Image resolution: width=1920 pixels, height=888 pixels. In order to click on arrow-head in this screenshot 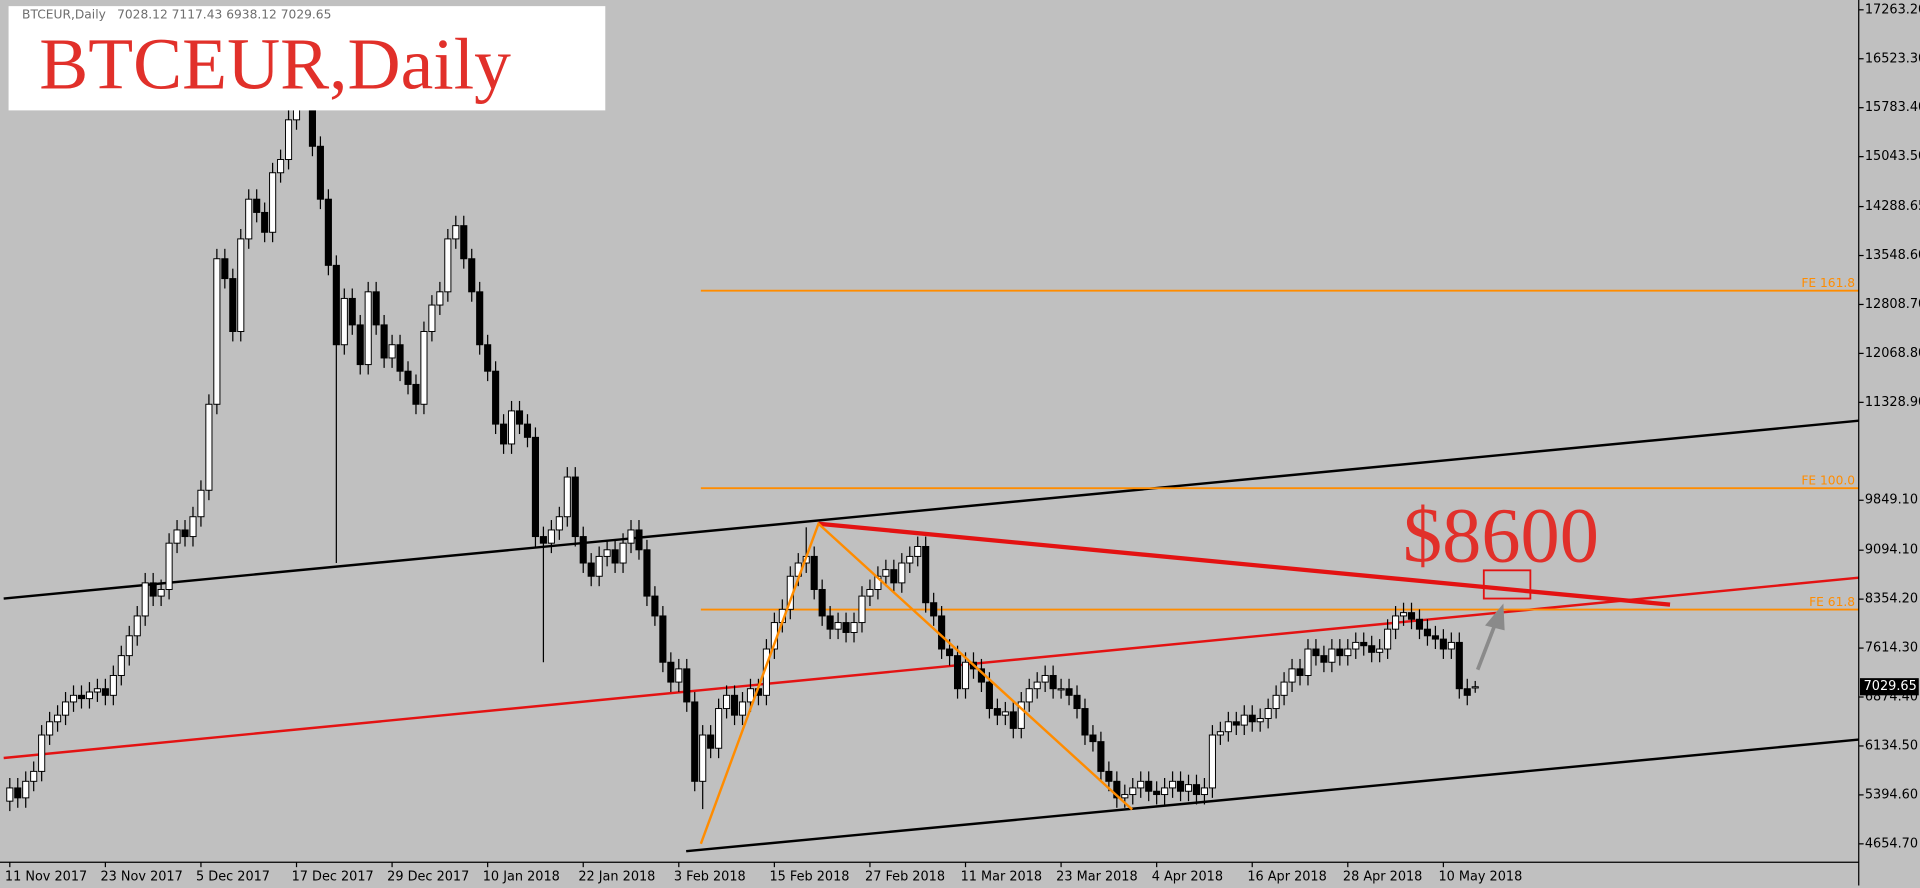, I will do `click(1495, 617)`.